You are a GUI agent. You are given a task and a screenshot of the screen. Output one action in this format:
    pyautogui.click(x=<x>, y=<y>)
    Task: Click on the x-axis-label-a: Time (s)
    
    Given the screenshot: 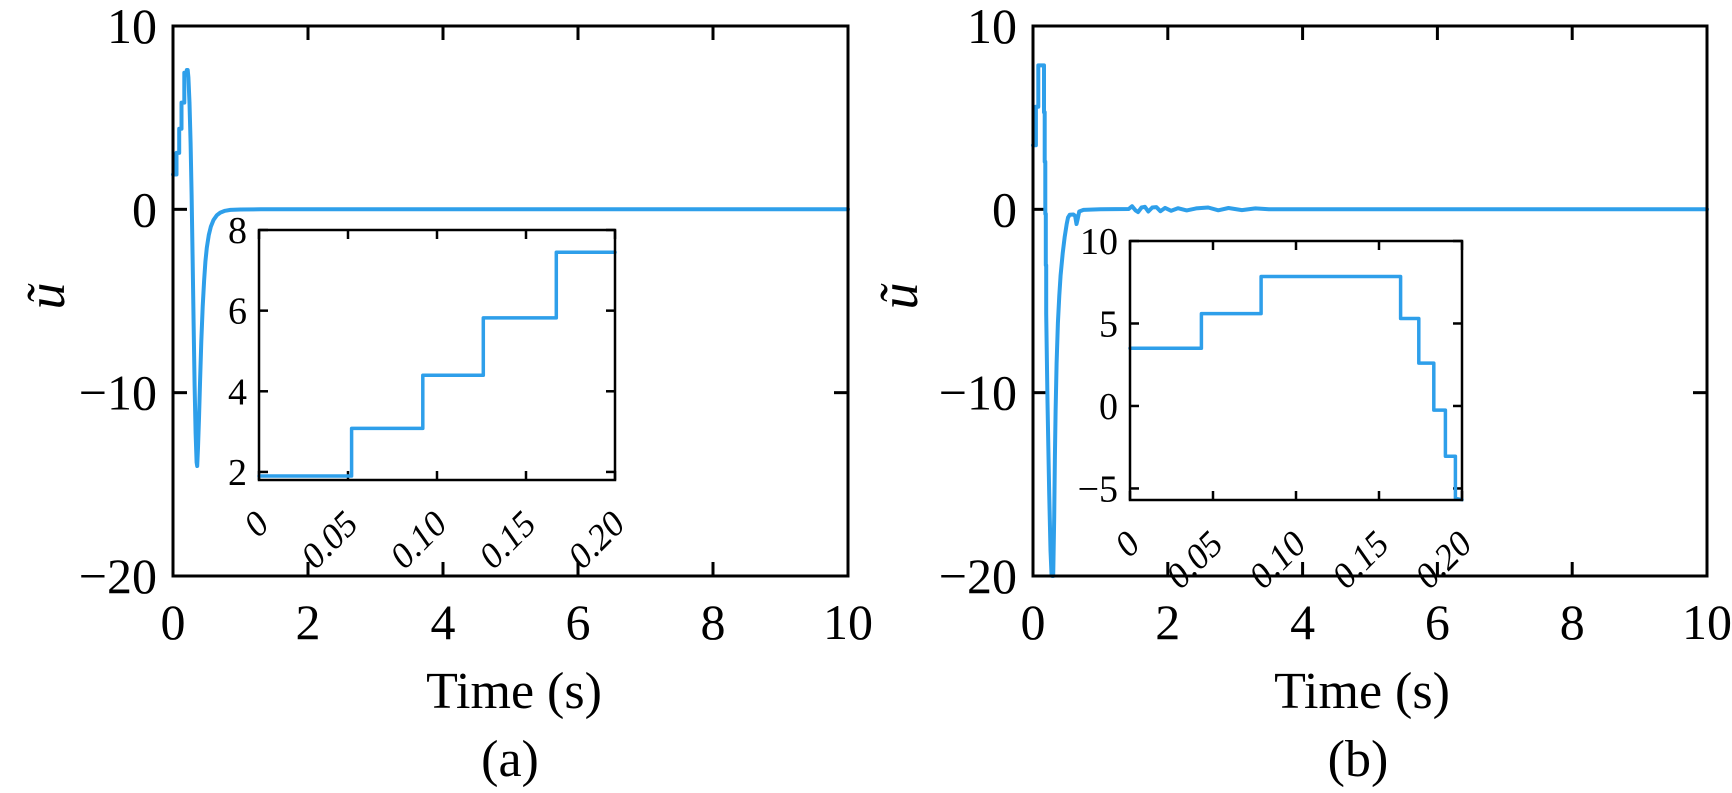 What is the action you would take?
    pyautogui.click(x=514, y=691)
    